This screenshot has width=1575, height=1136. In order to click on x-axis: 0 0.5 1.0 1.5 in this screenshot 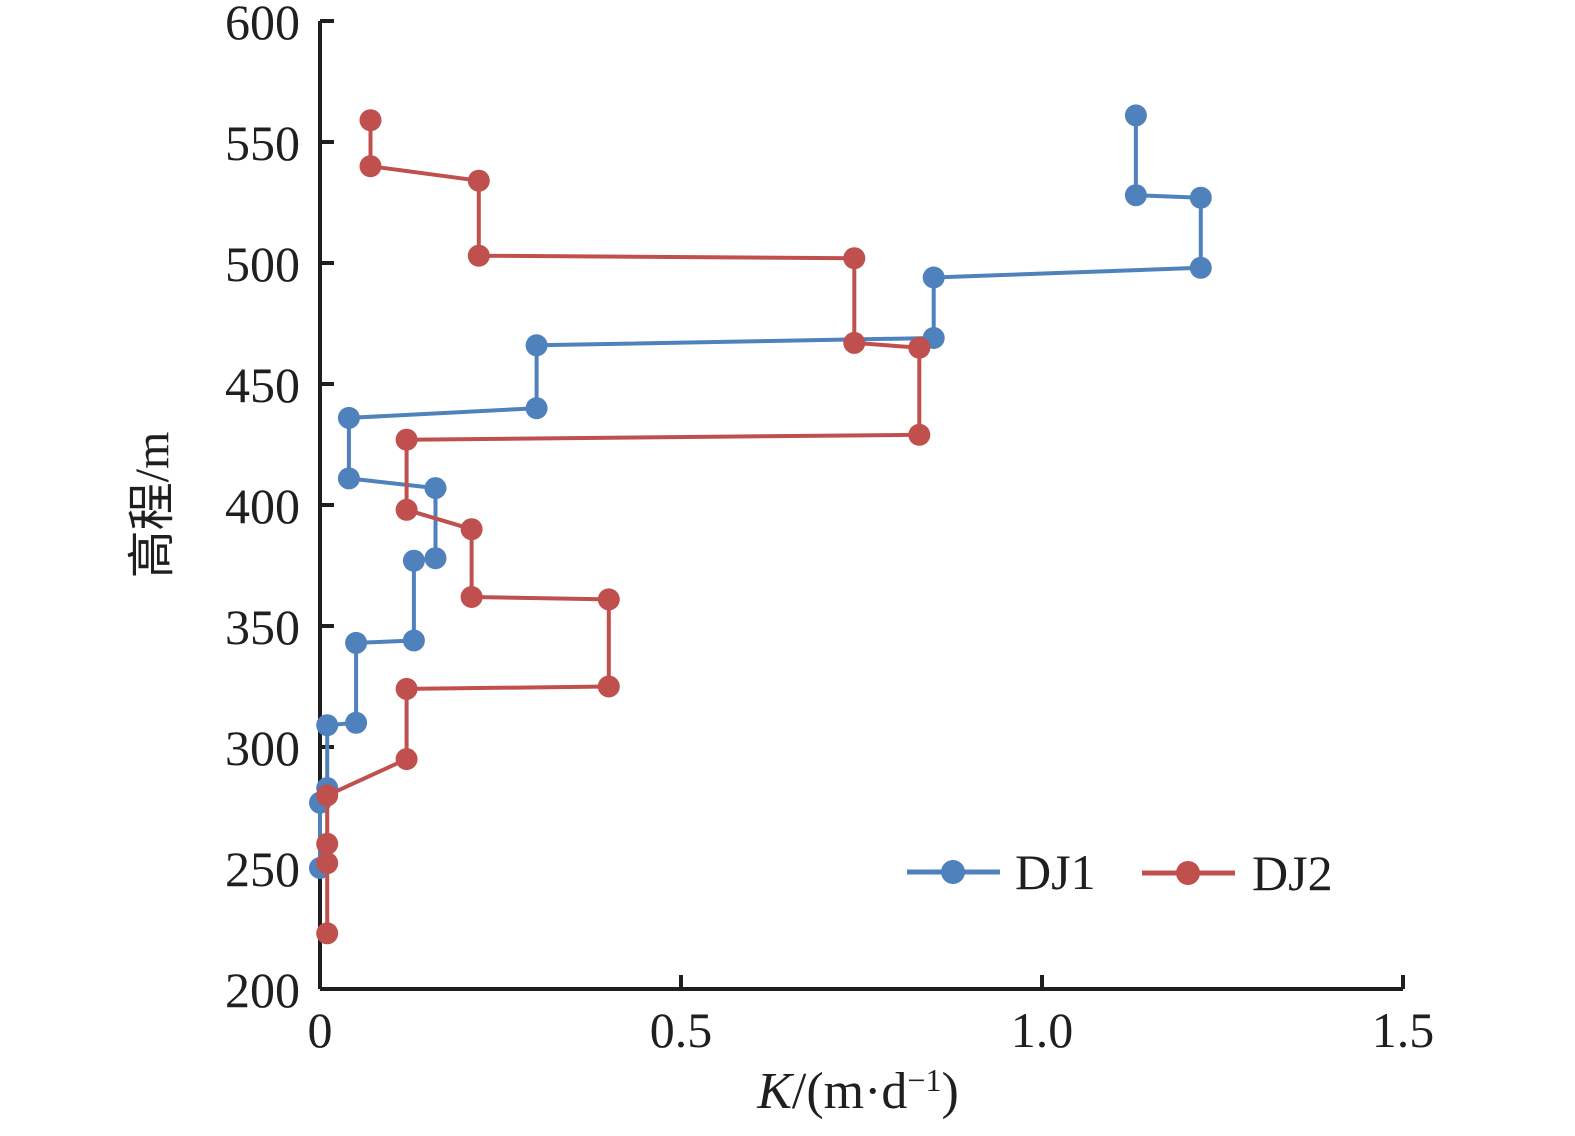, I will do `click(871, 1016)`.